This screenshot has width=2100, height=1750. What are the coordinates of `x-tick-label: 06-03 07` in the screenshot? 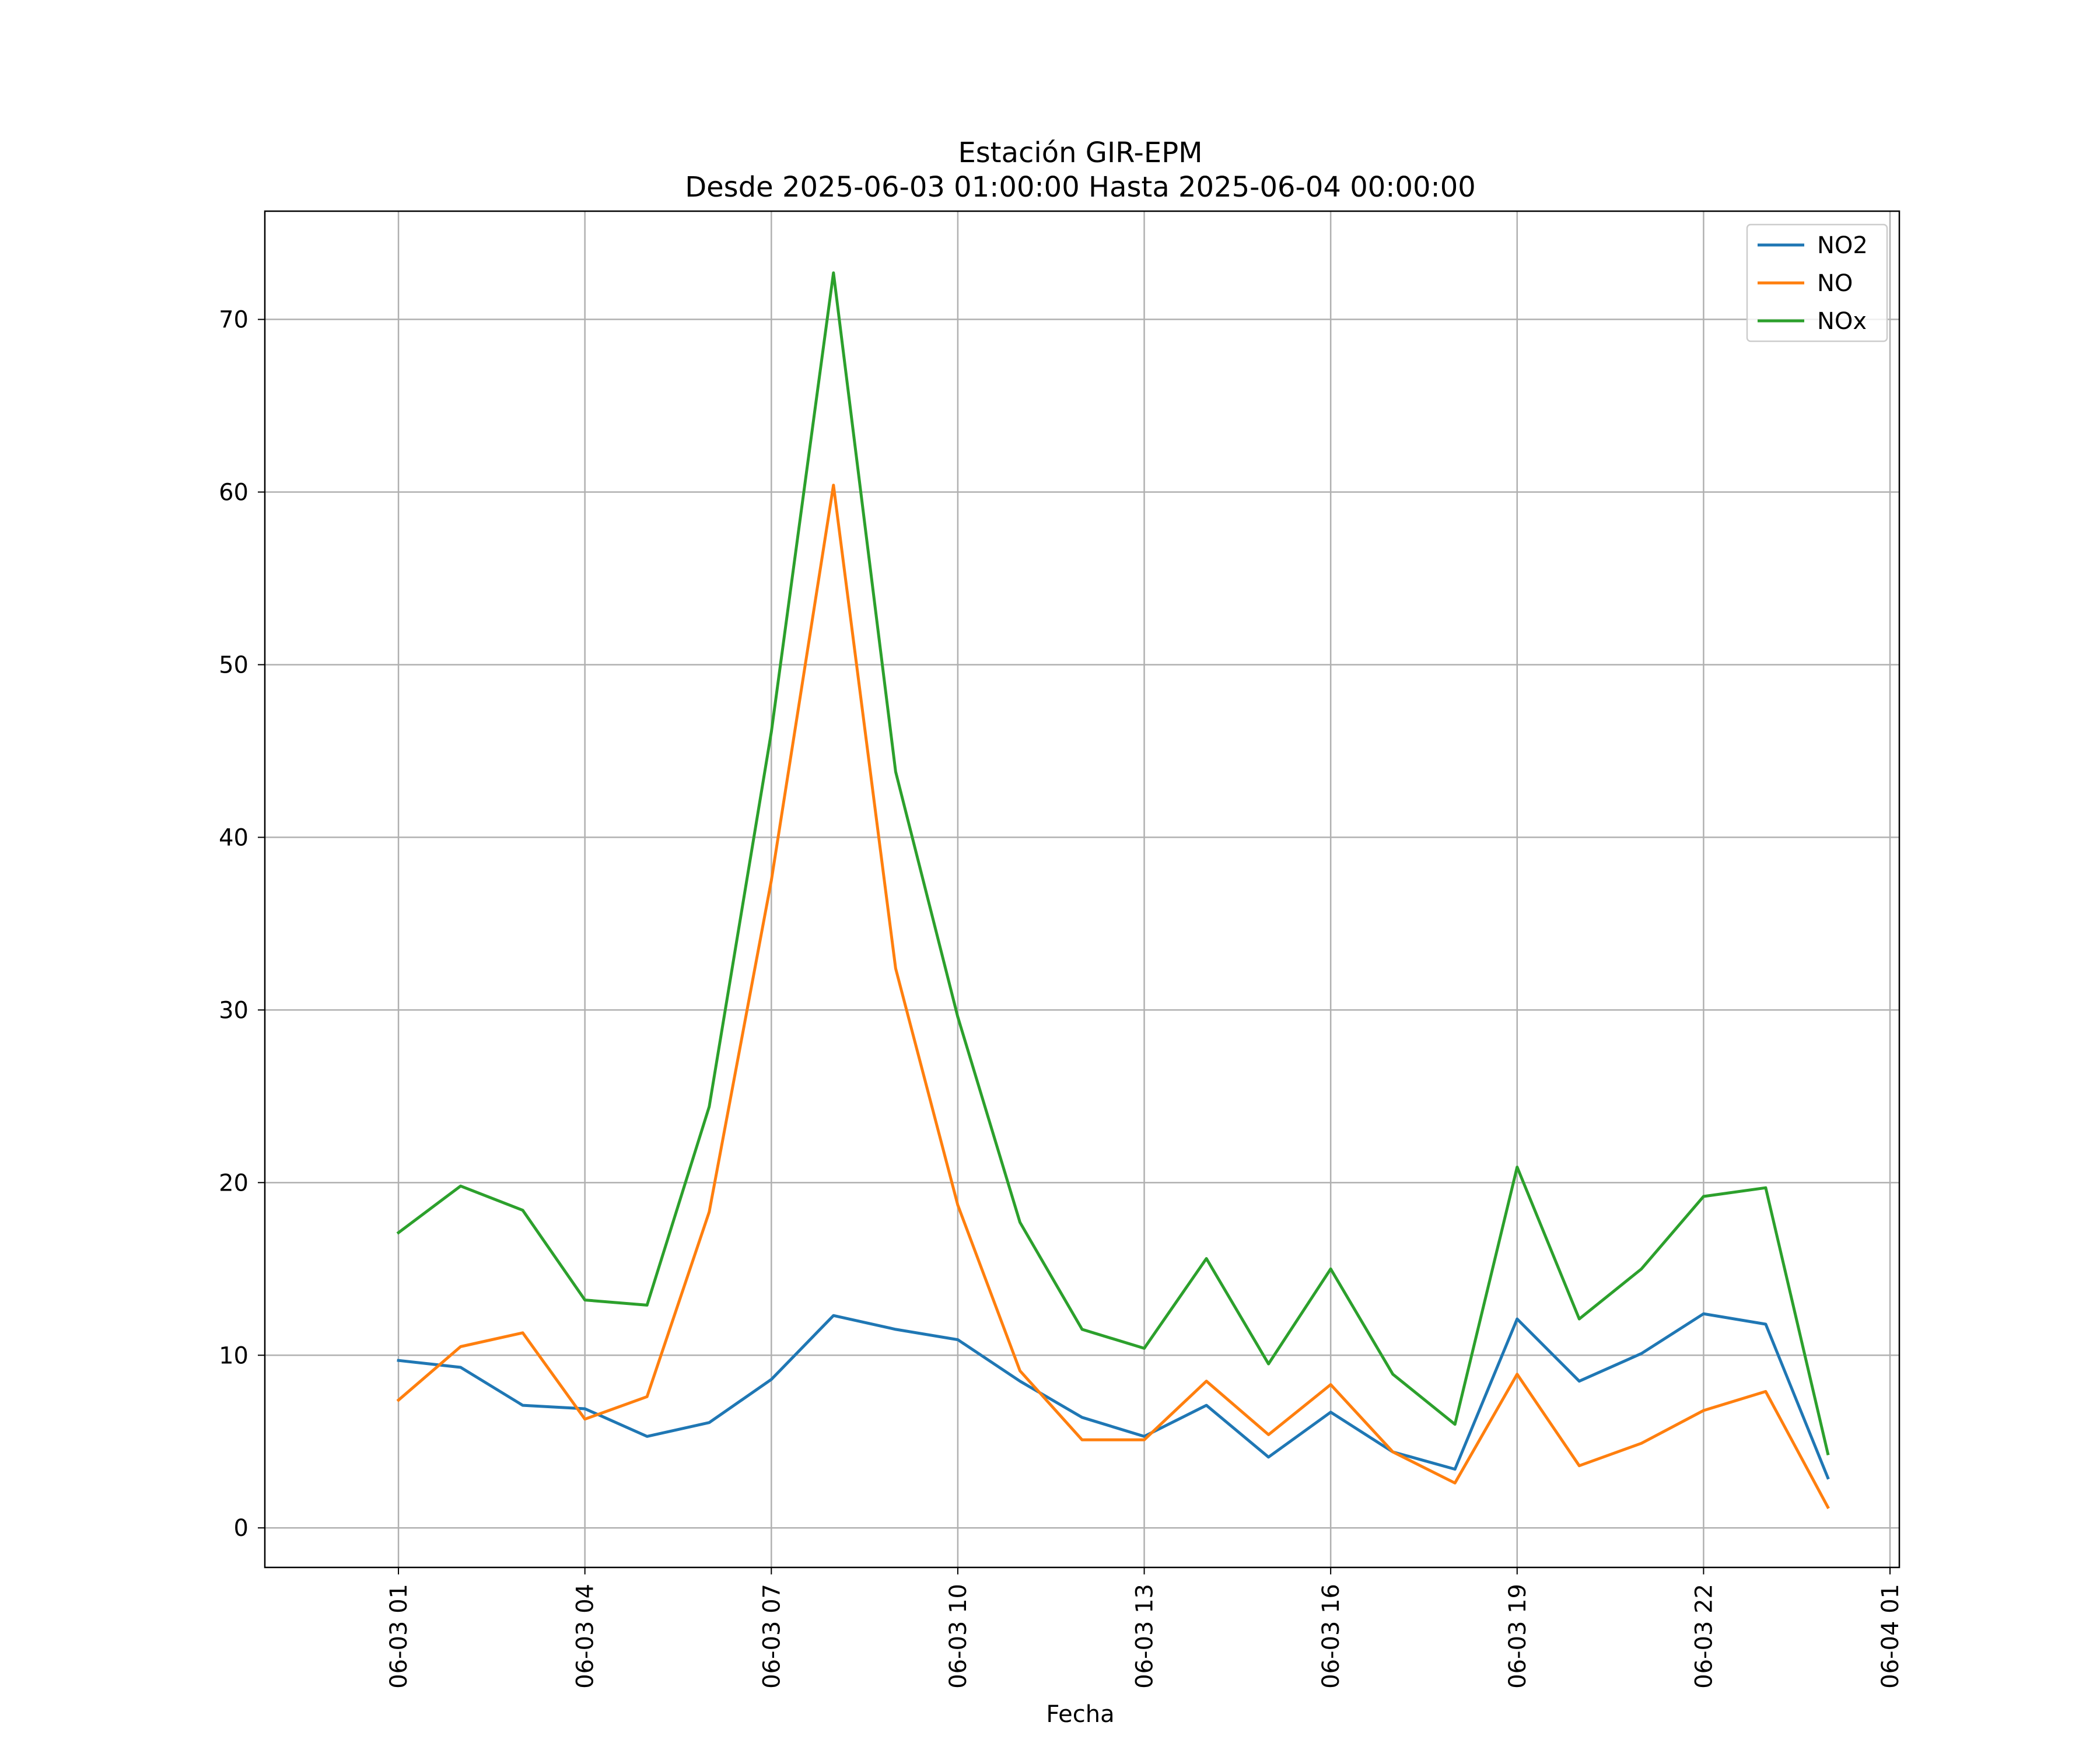 It's located at (771, 1636).